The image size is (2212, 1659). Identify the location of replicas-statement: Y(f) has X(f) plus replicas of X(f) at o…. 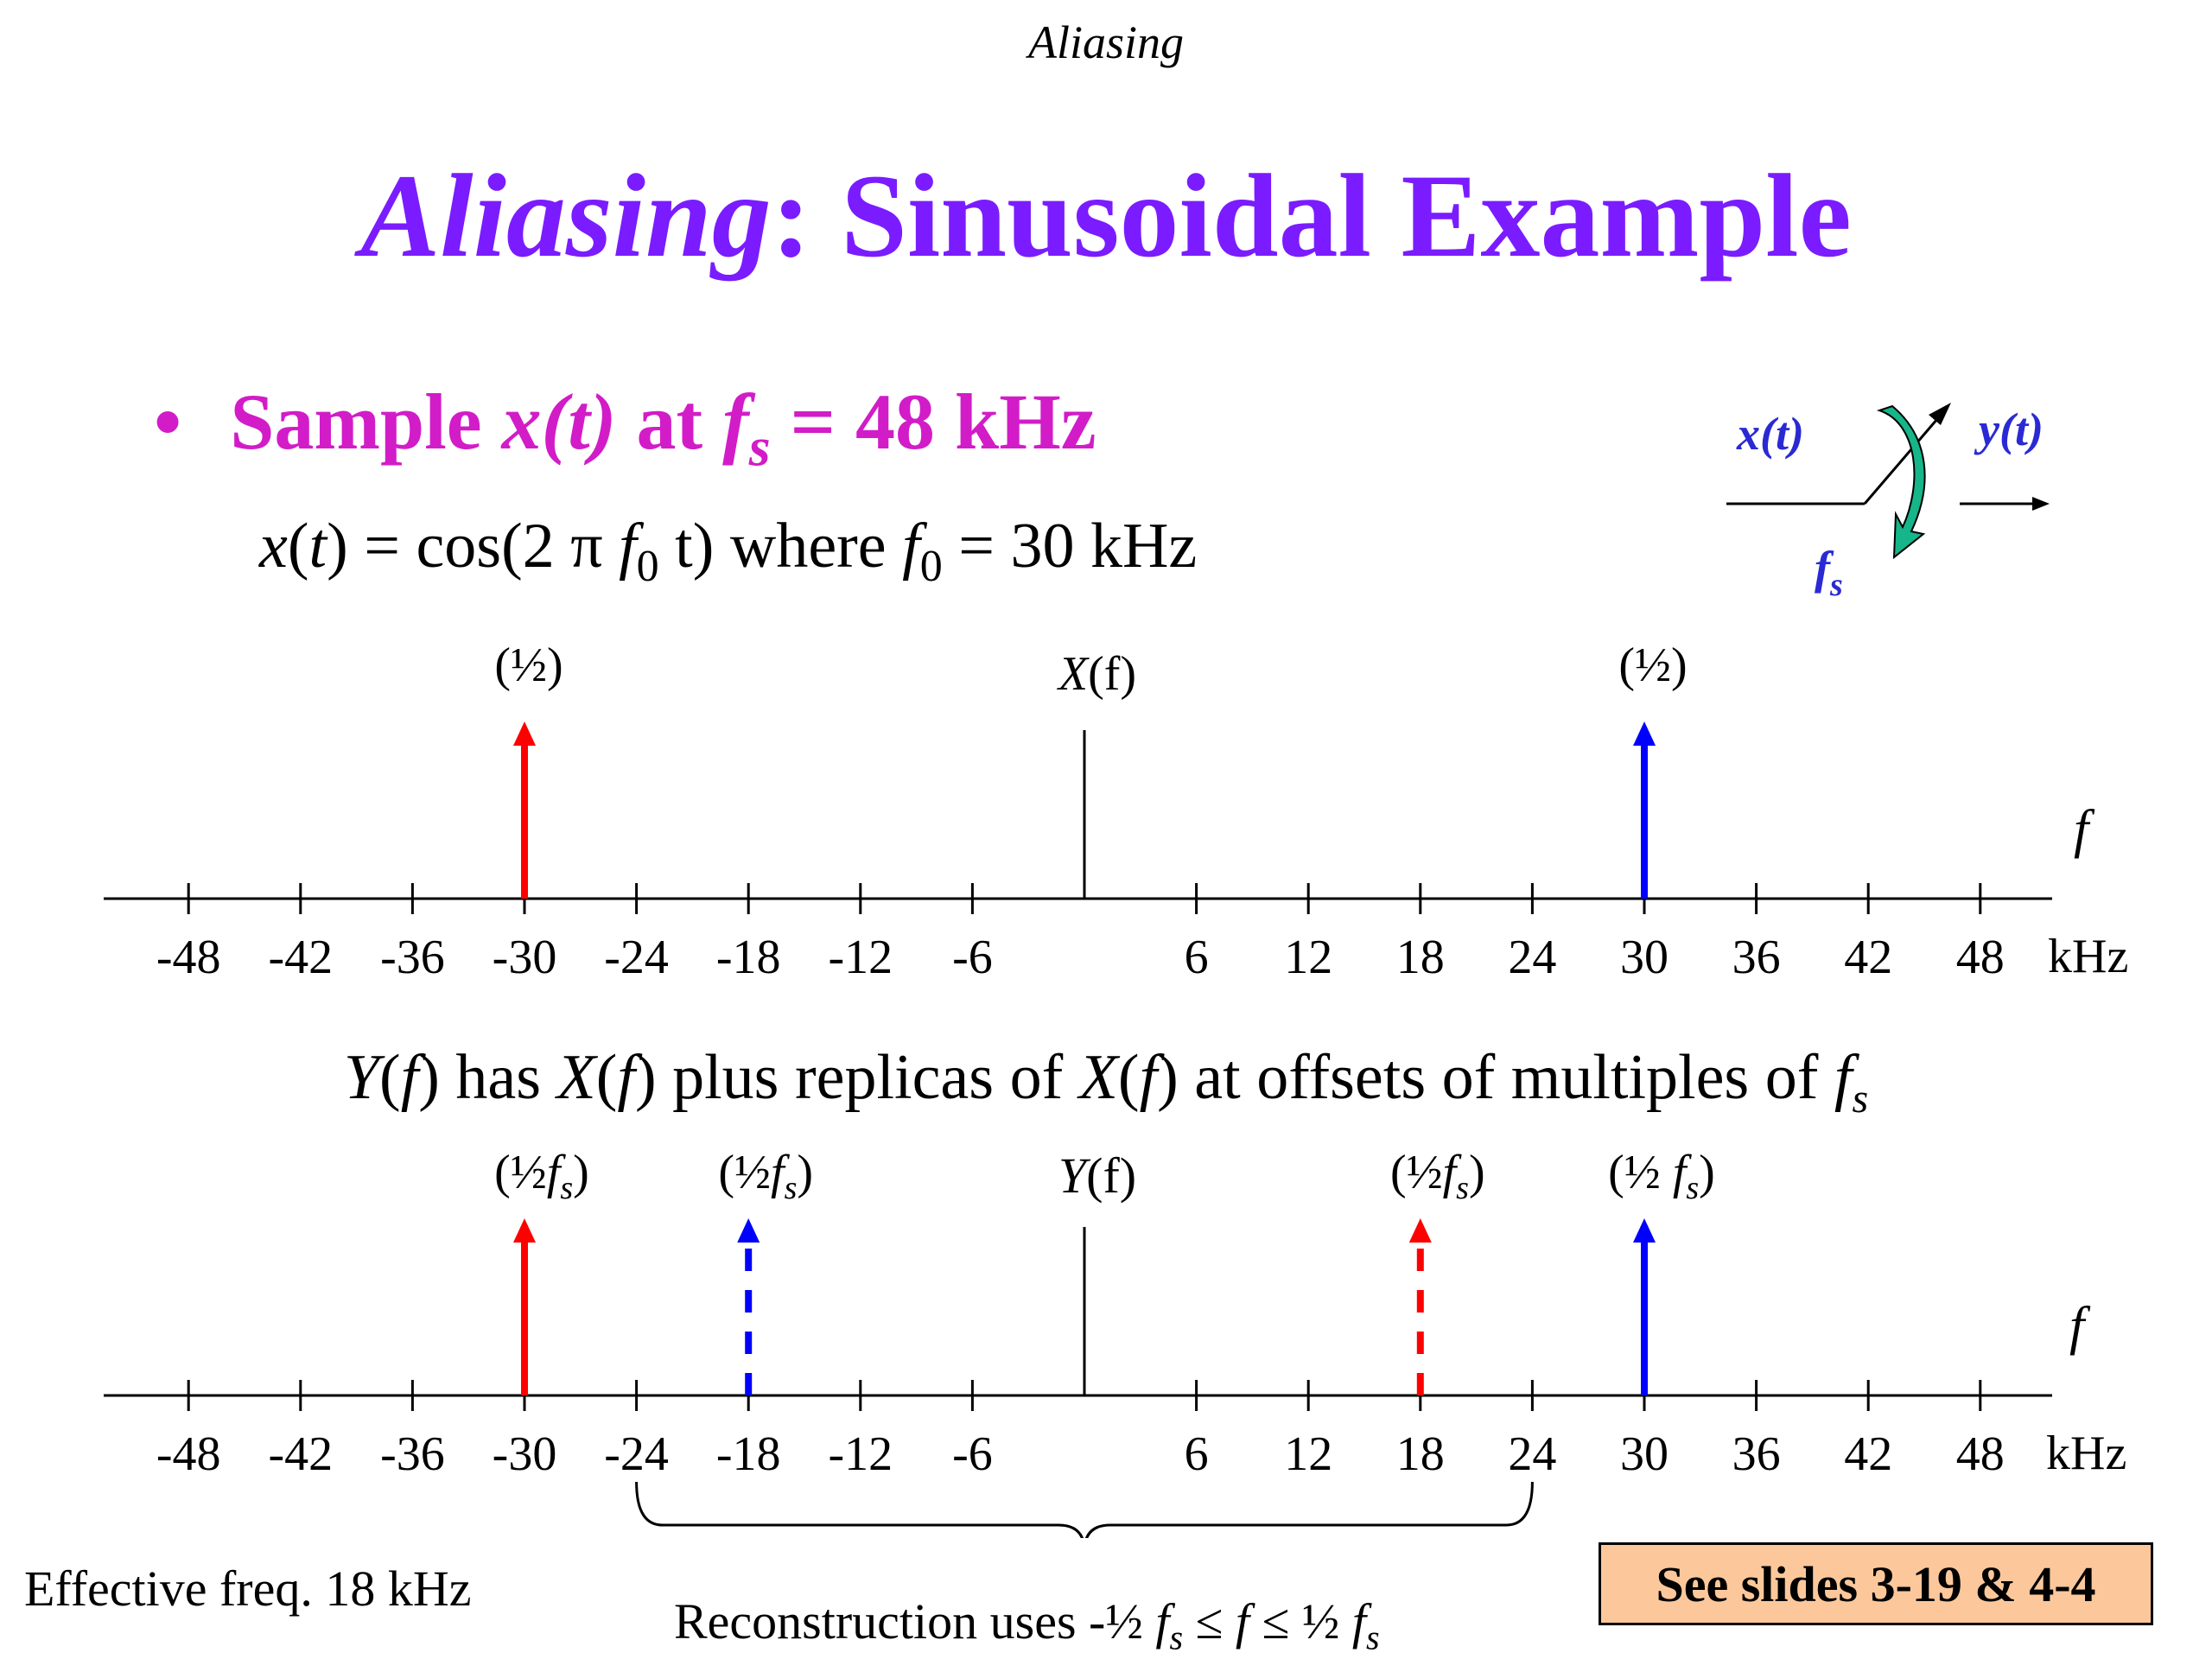
(1106, 1081).